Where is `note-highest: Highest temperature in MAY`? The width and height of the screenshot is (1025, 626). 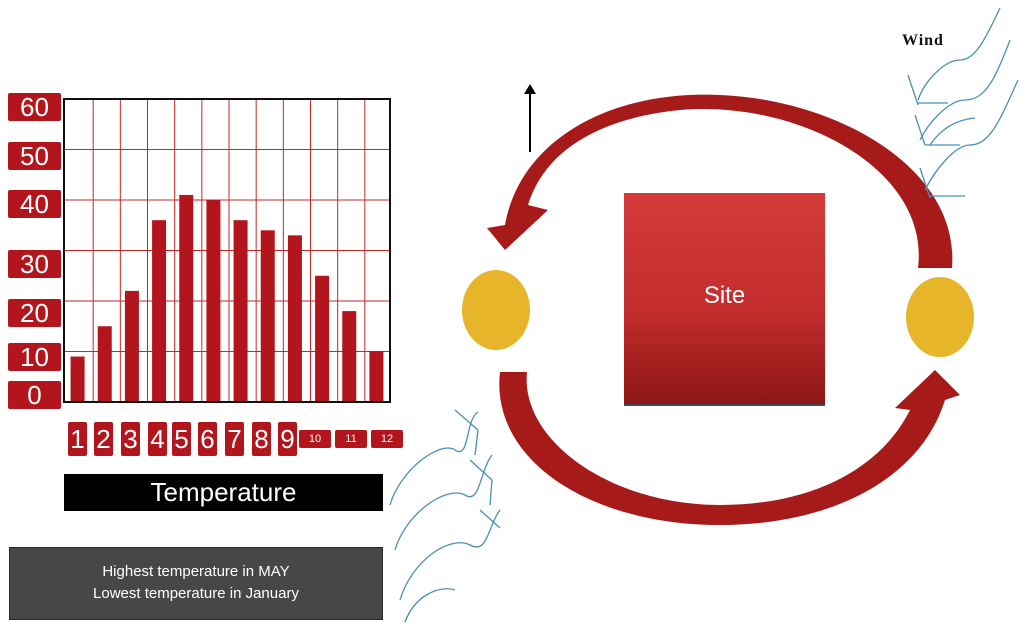
note-highest: Highest temperature in MAY is located at coordinates (196, 571).